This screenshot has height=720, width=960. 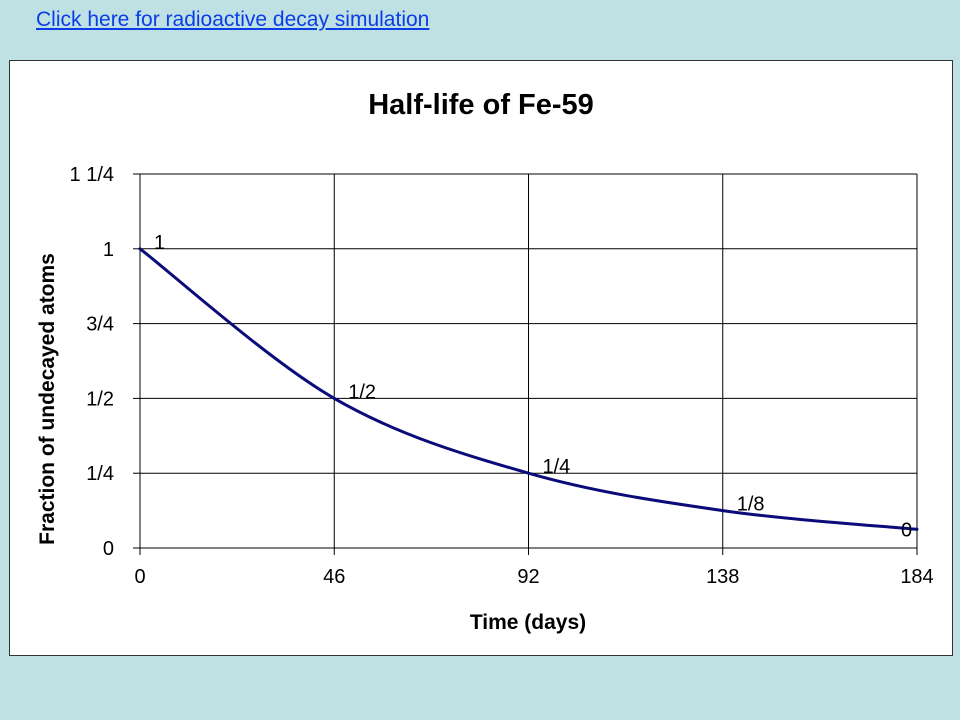 I want to click on data-label-3: 1/8, so click(x=751, y=505).